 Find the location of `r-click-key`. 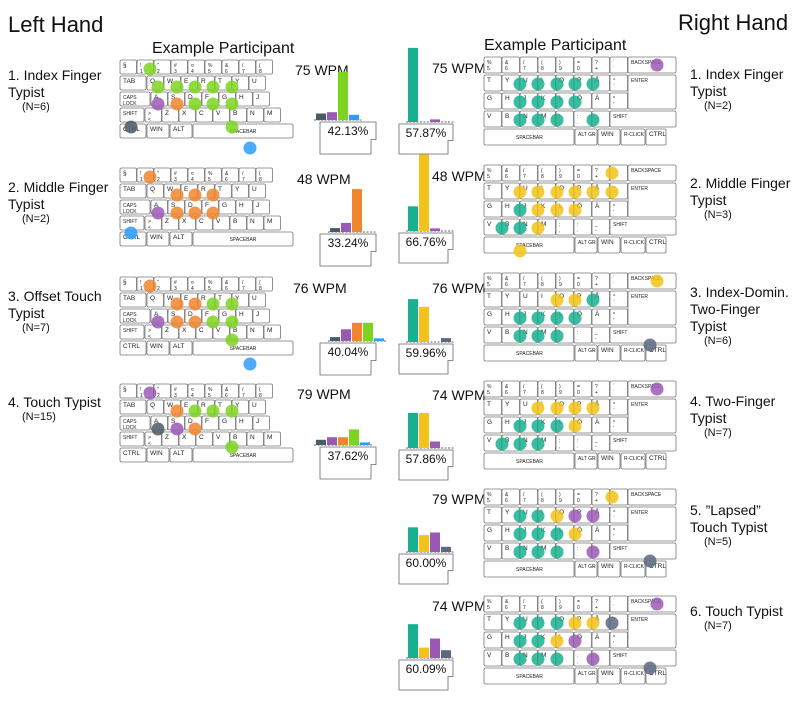

r-click-key is located at coordinates (633, 569).